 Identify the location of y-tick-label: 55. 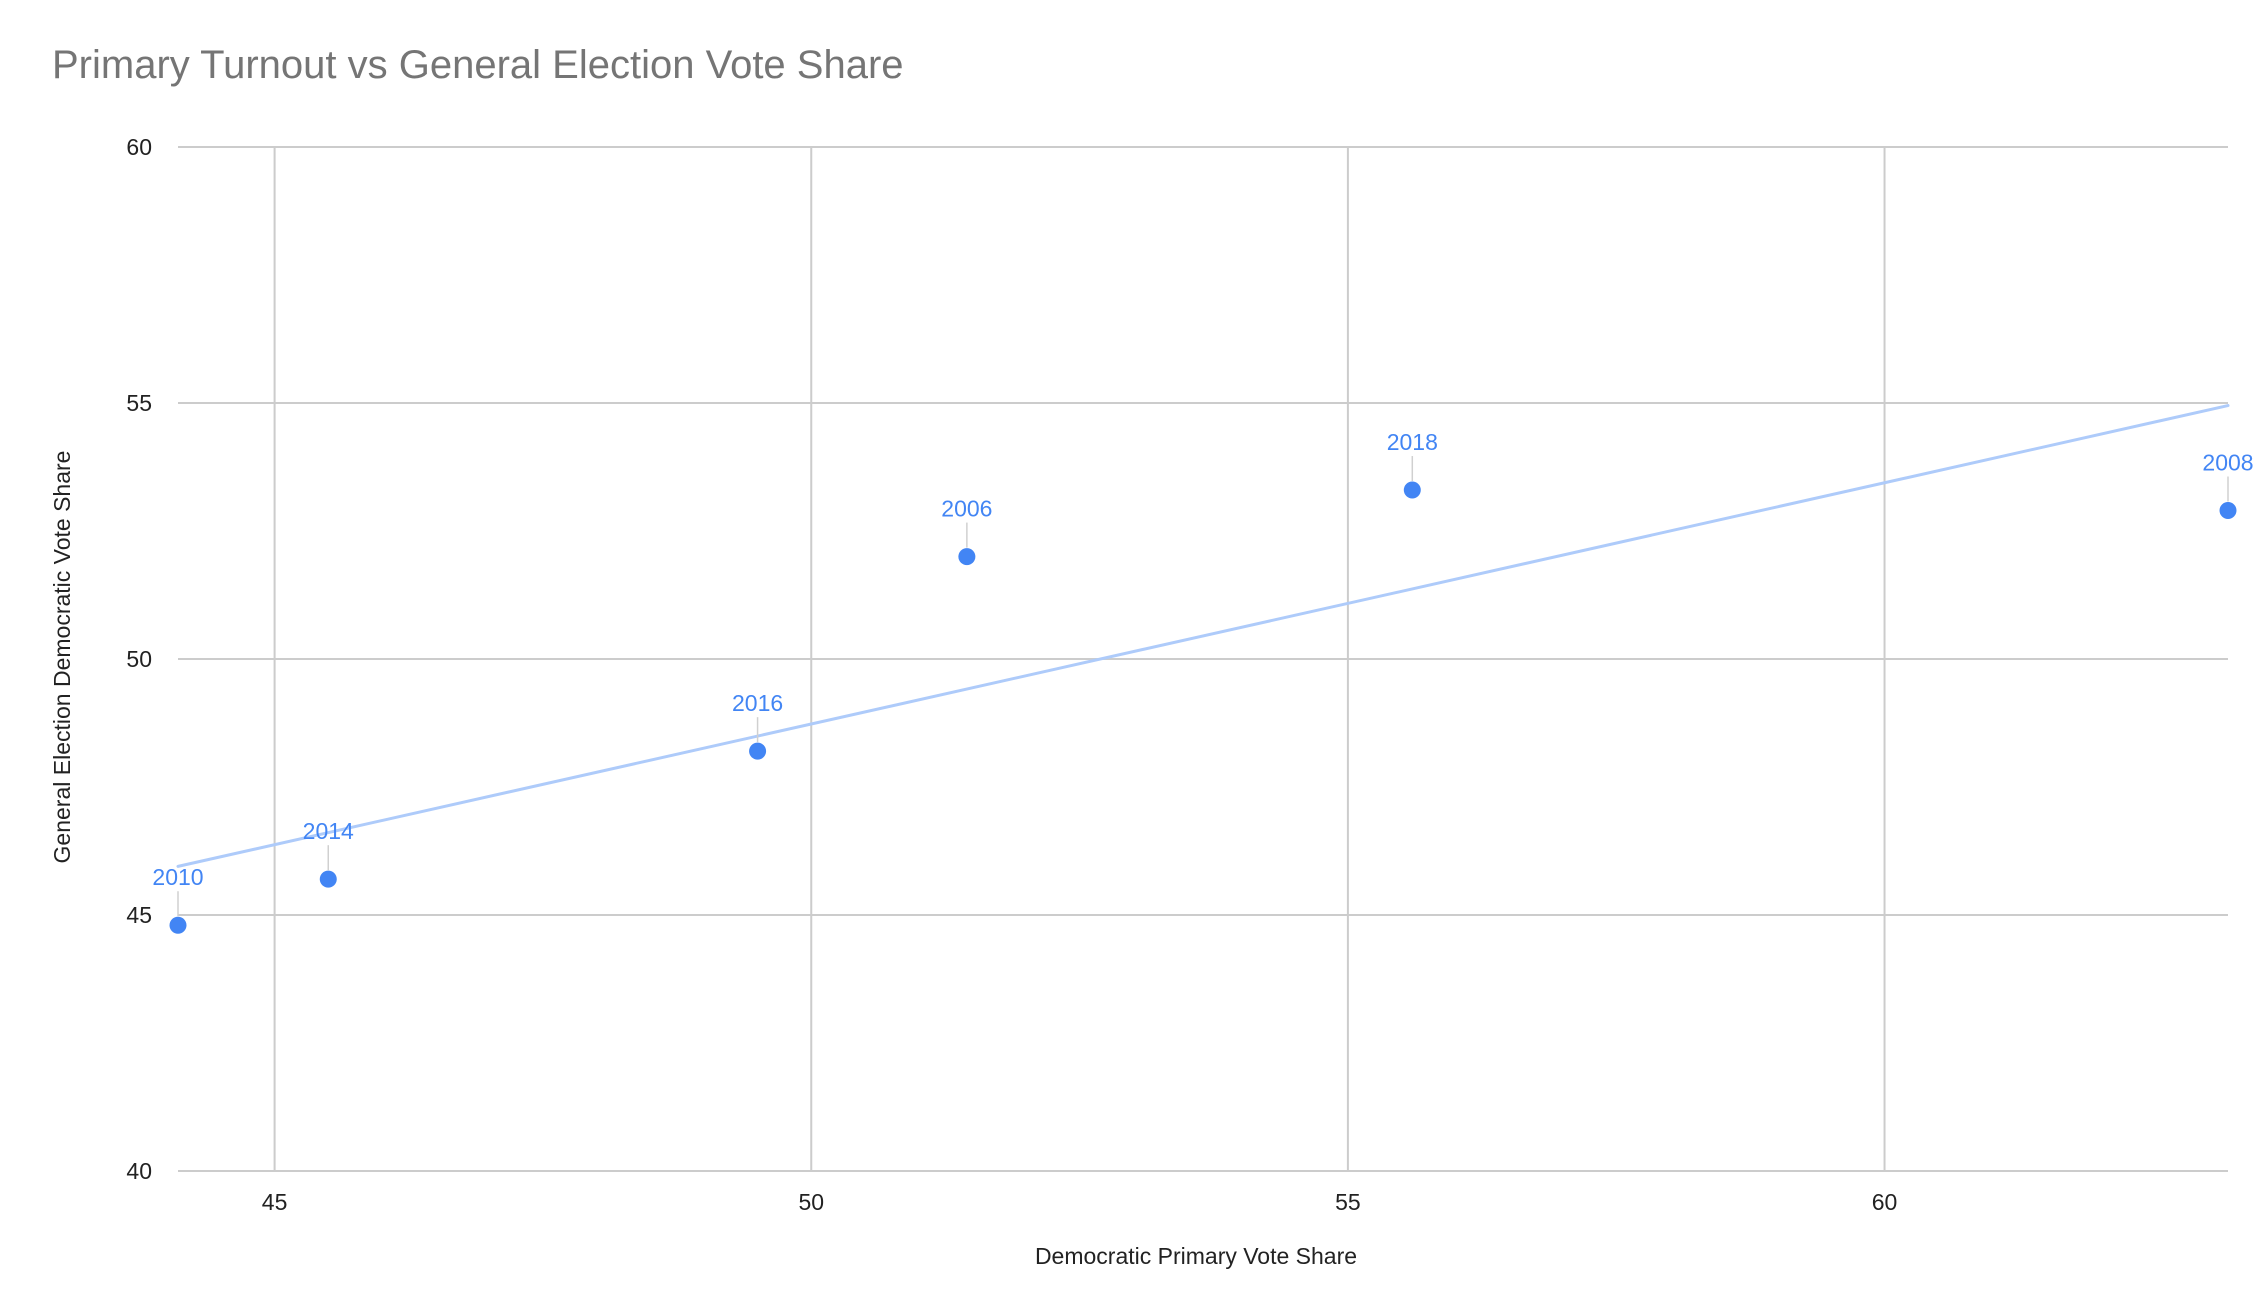
(139, 403).